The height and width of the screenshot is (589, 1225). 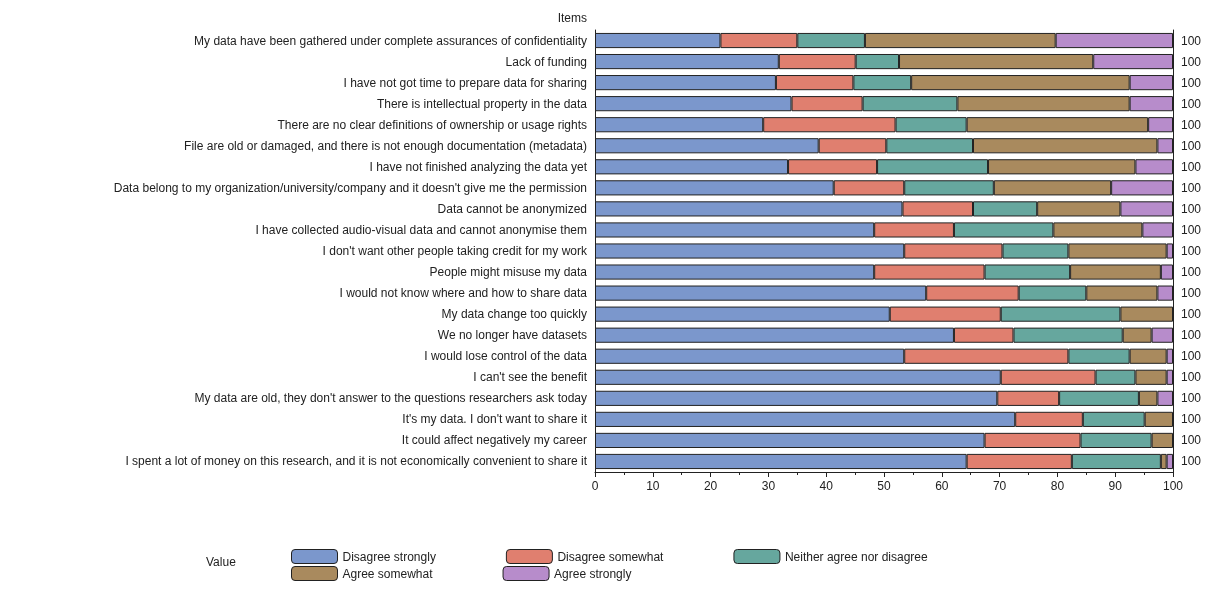 What do you see at coordinates (942, 486) in the screenshot?
I see `x-tick-label: 60` at bounding box center [942, 486].